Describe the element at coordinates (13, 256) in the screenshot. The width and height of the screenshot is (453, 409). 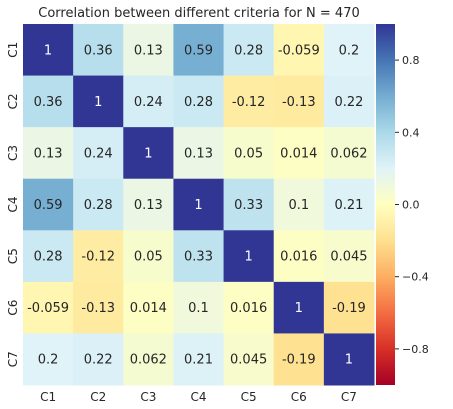
I see `y-tick-label: C5` at that location.